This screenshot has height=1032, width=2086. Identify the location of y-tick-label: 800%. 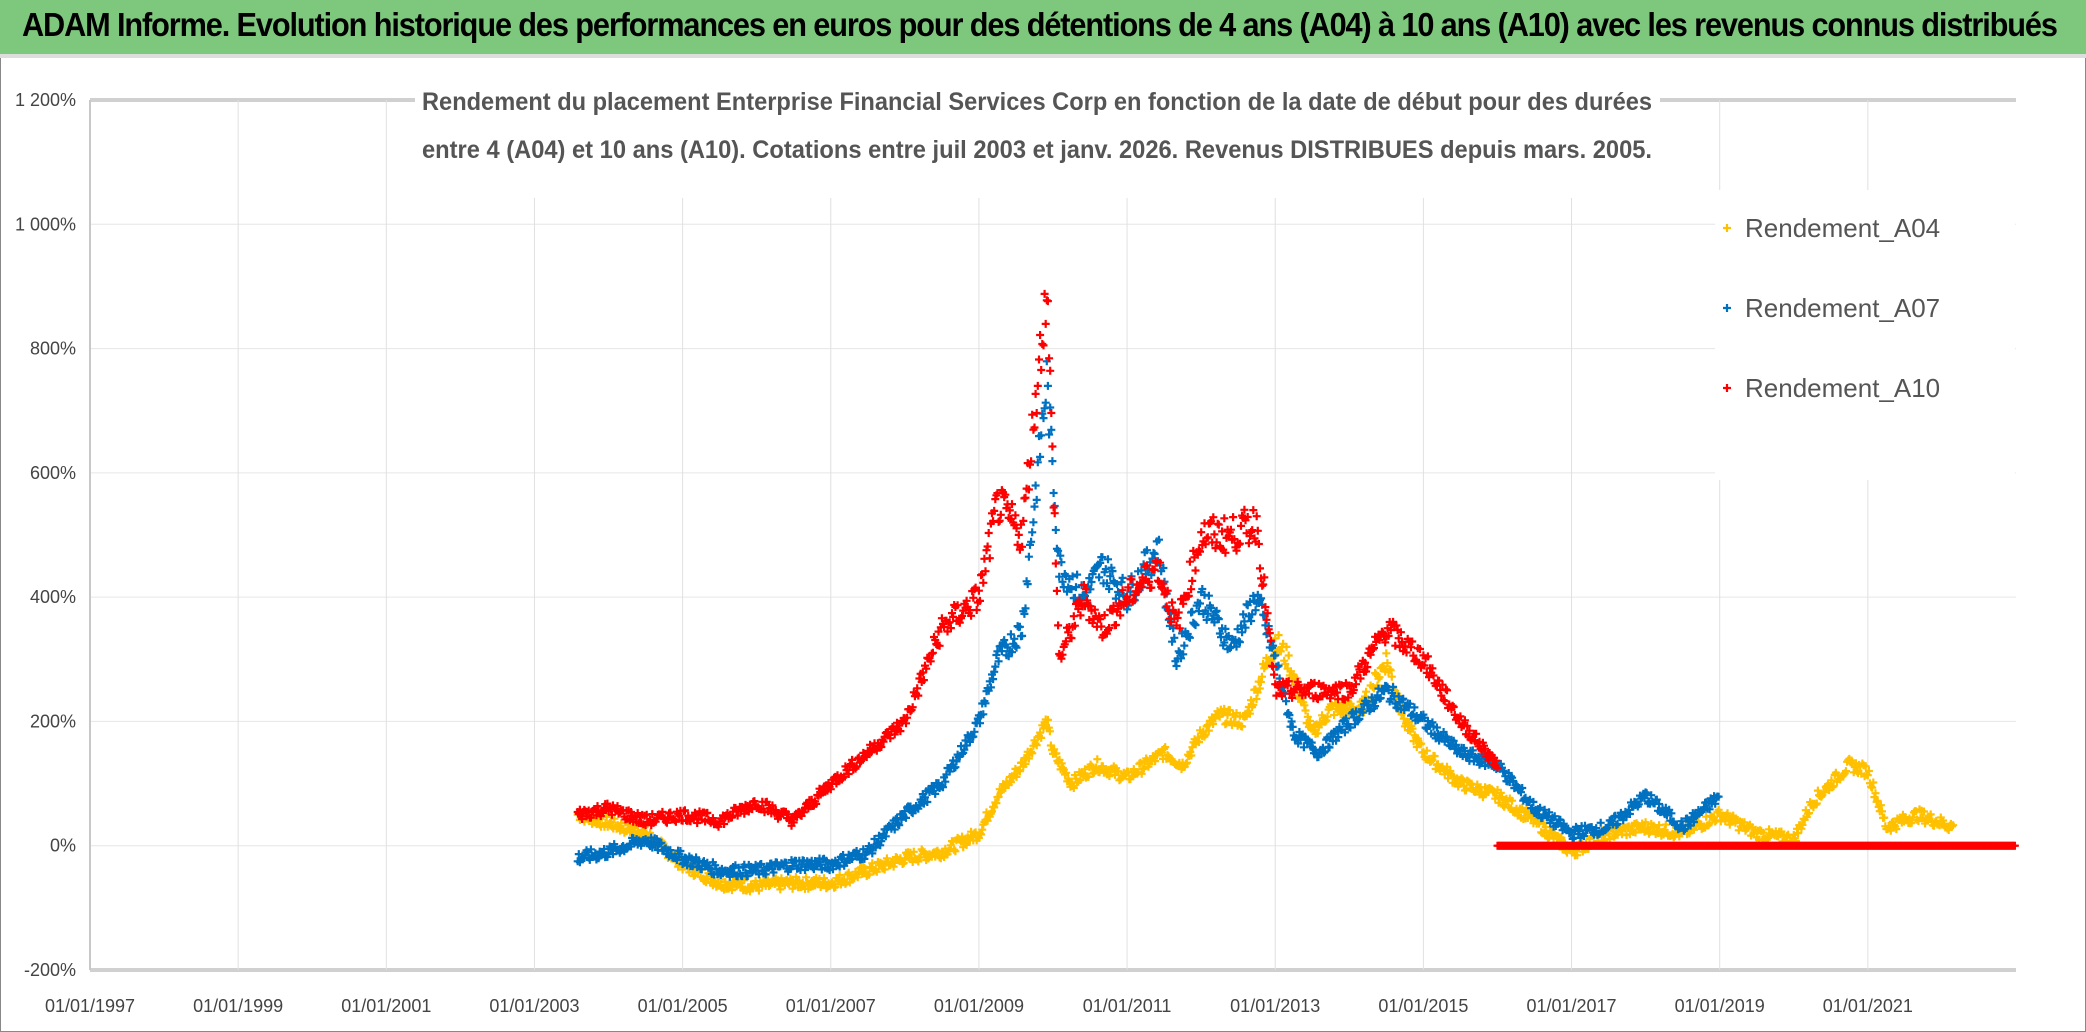
(53, 349).